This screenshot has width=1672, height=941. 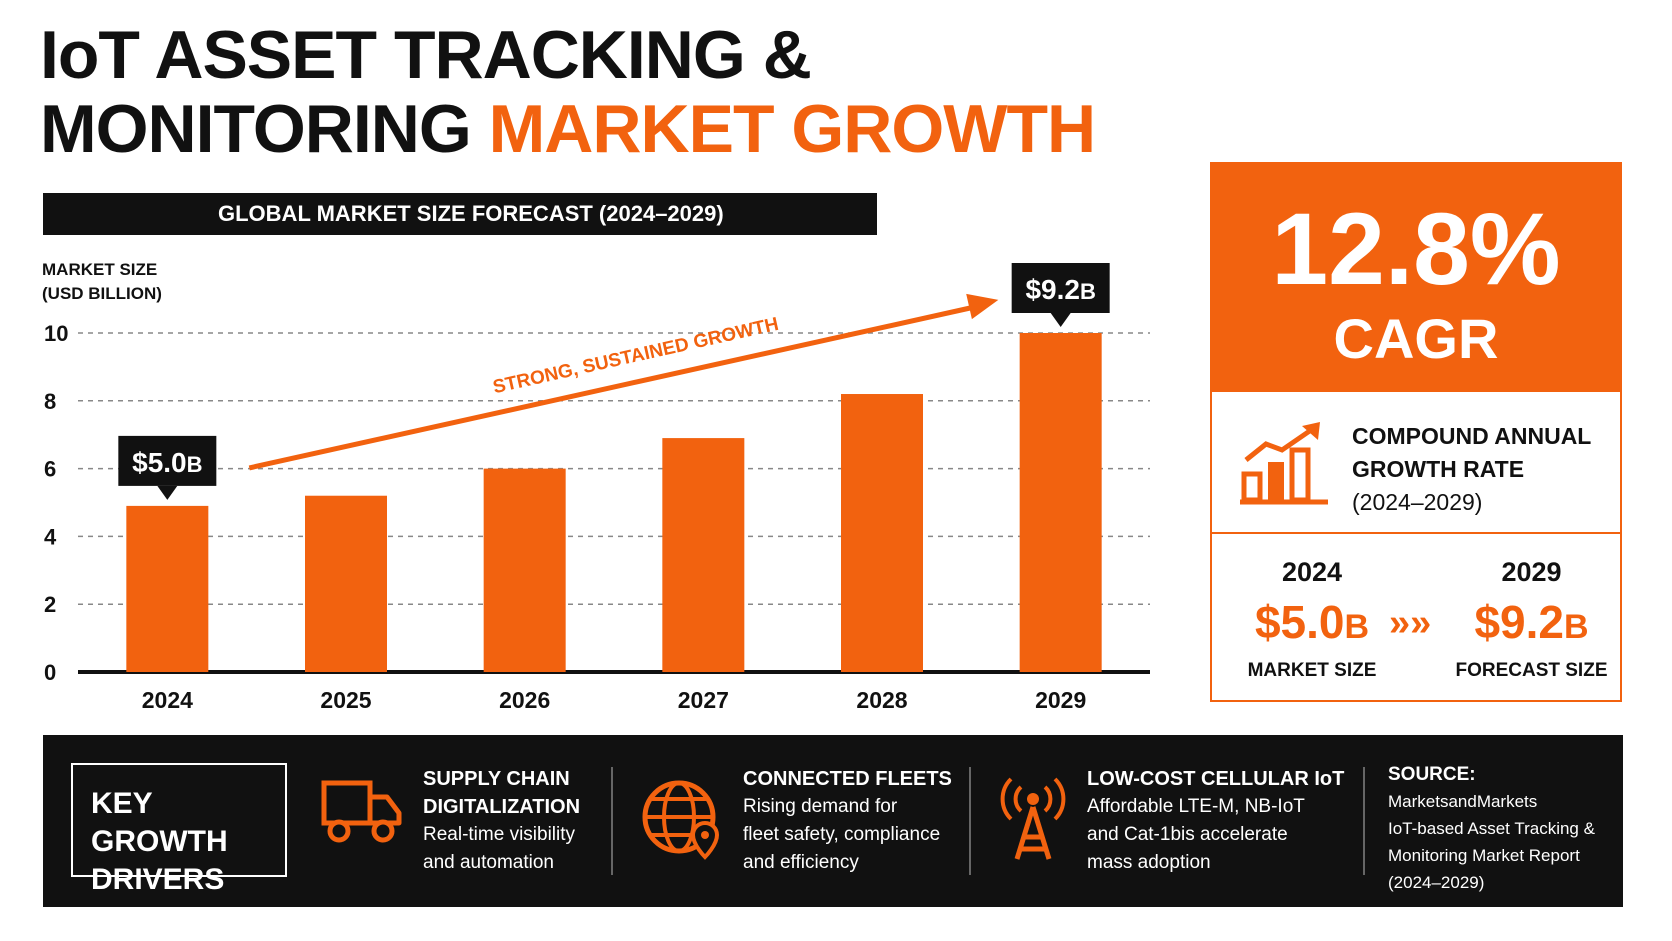 I want to click on y-tick-label: 4, so click(x=50, y=536).